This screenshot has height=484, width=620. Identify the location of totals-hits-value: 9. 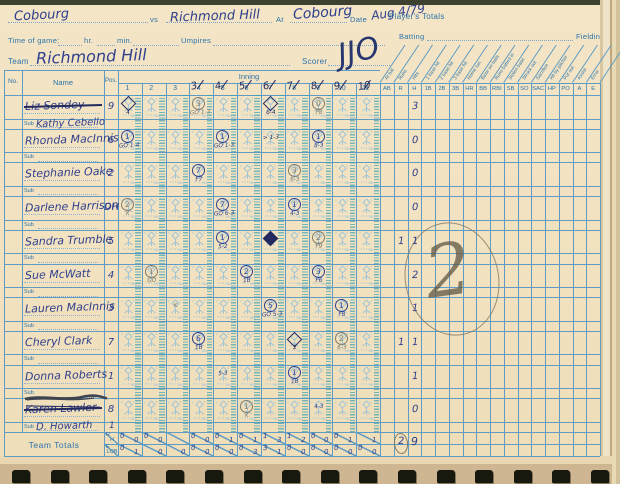
(414, 441).